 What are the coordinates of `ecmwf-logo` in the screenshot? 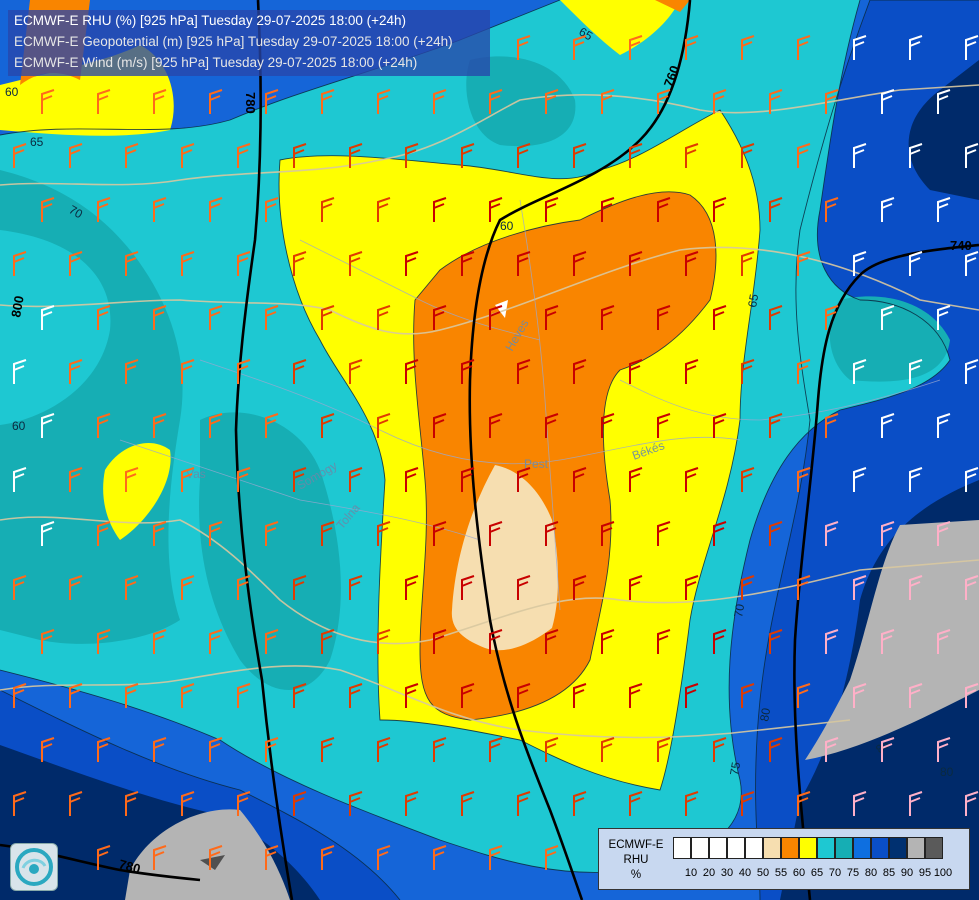 It's located at (34, 867).